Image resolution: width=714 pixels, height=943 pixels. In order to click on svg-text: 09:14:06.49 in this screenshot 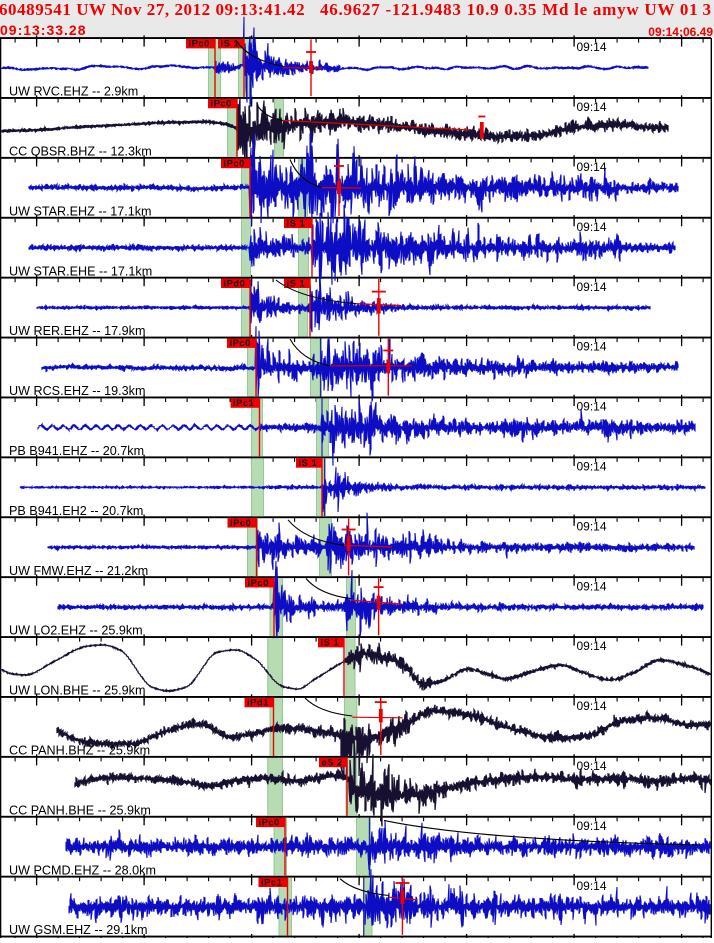, I will do `click(680, 32)`.